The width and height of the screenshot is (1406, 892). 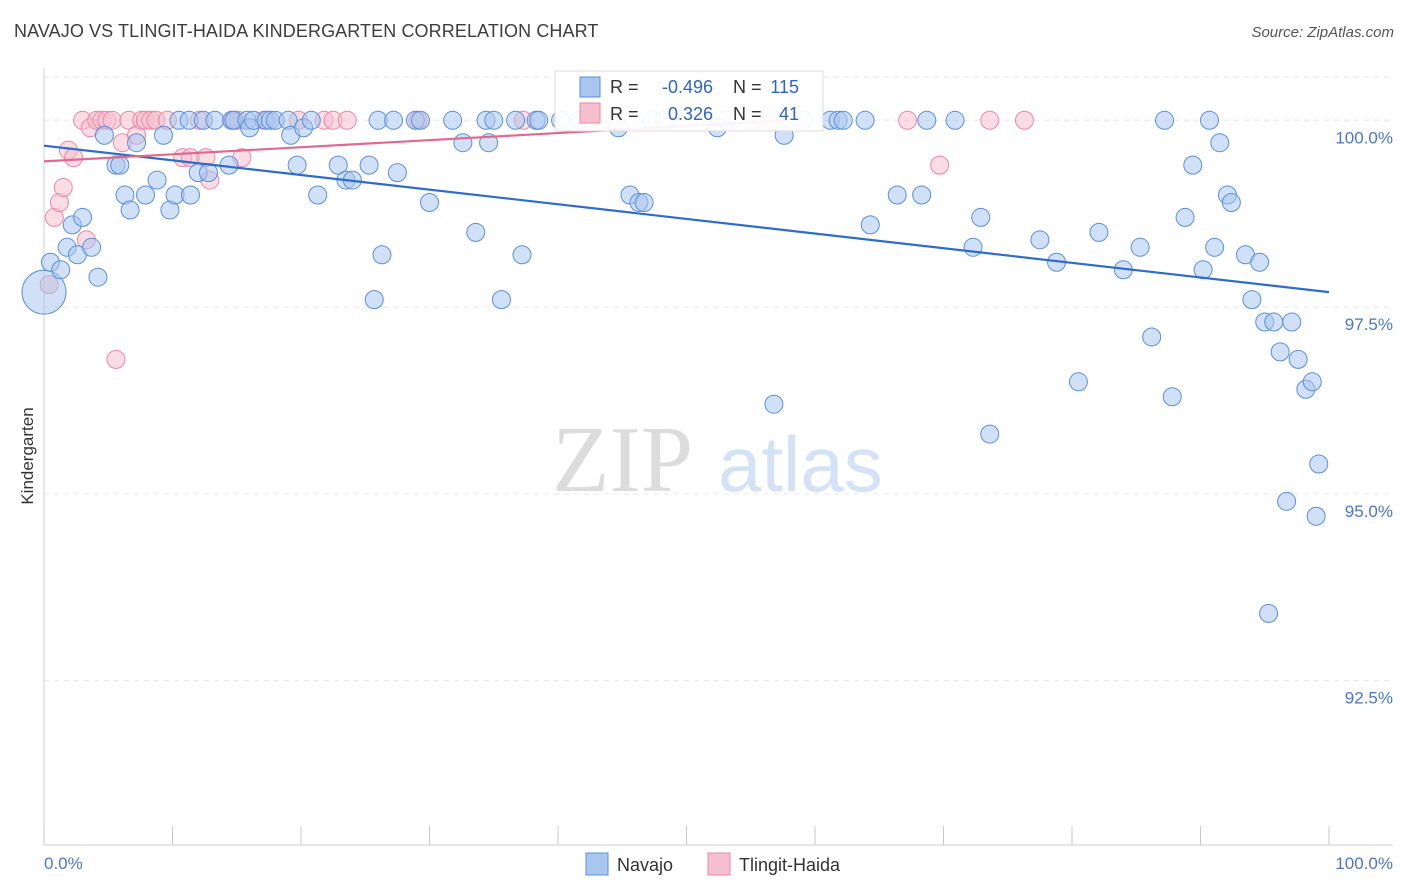 What do you see at coordinates (689, 101) in the screenshot?
I see `stats-legend: R = -0.496 N = 115 R = 0.326 N = 41` at bounding box center [689, 101].